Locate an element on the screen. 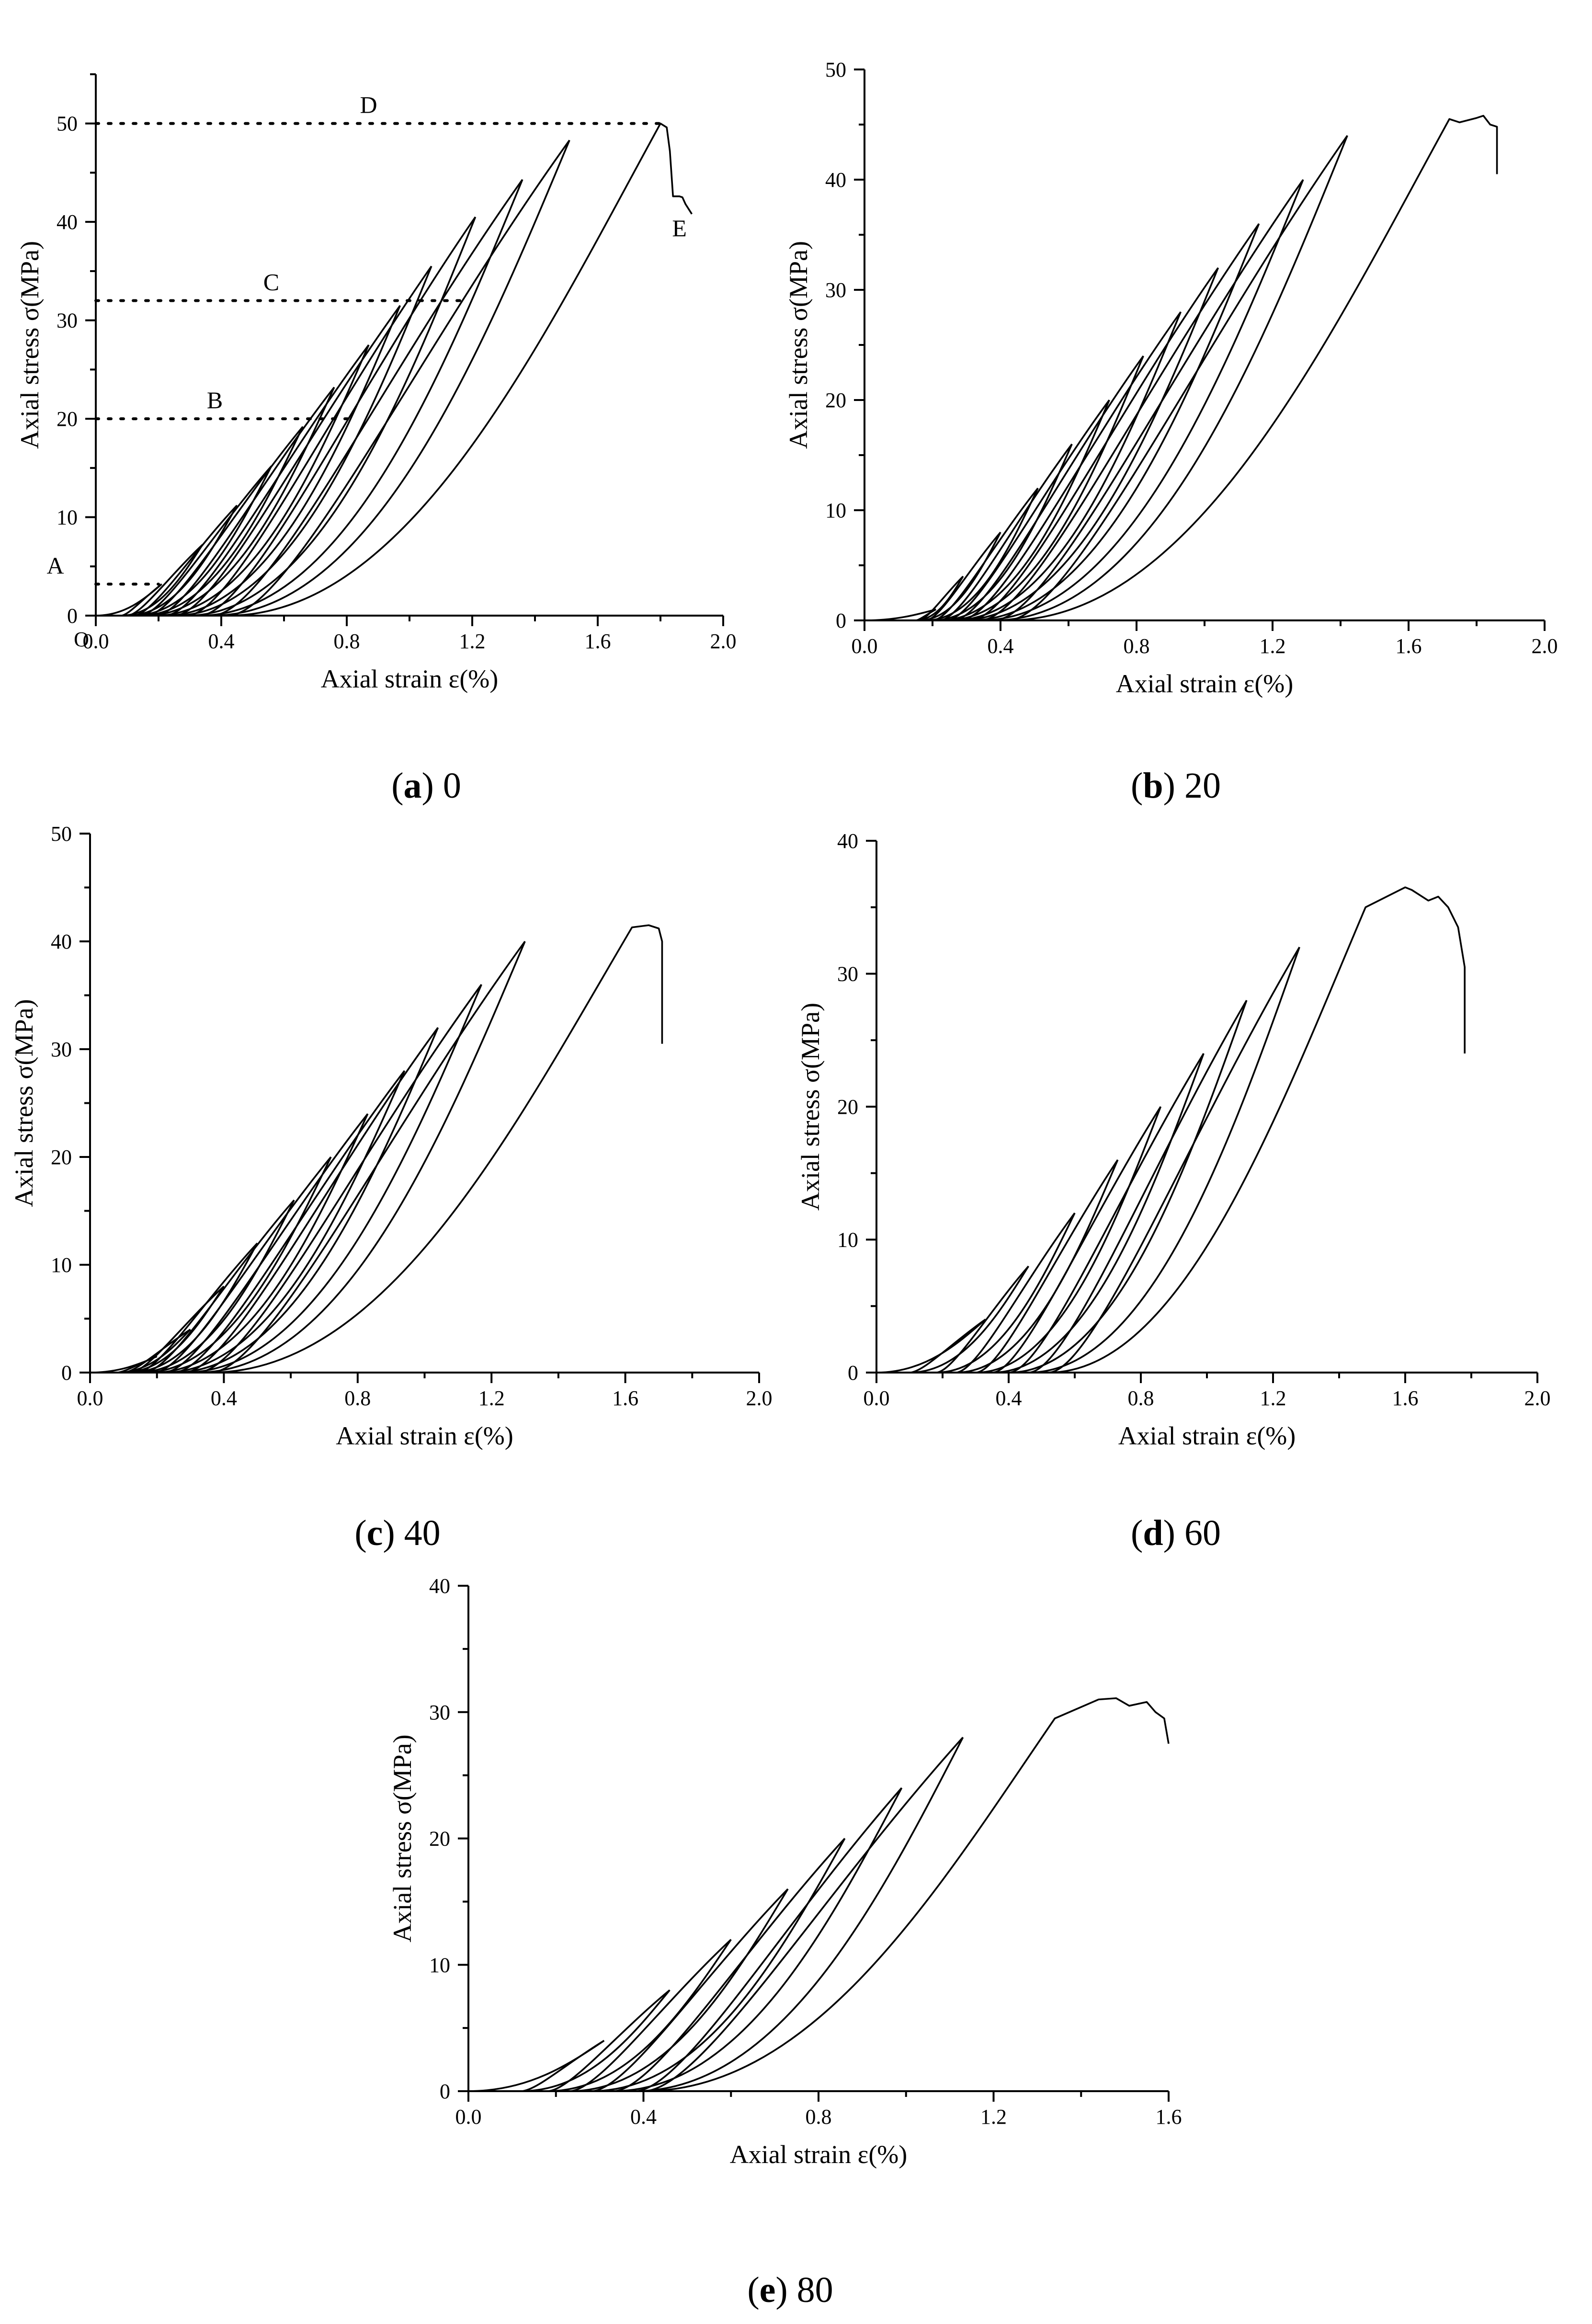 The width and height of the screenshot is (1592, 2324). reference-label-B: B is located at coordinates (215, 400).